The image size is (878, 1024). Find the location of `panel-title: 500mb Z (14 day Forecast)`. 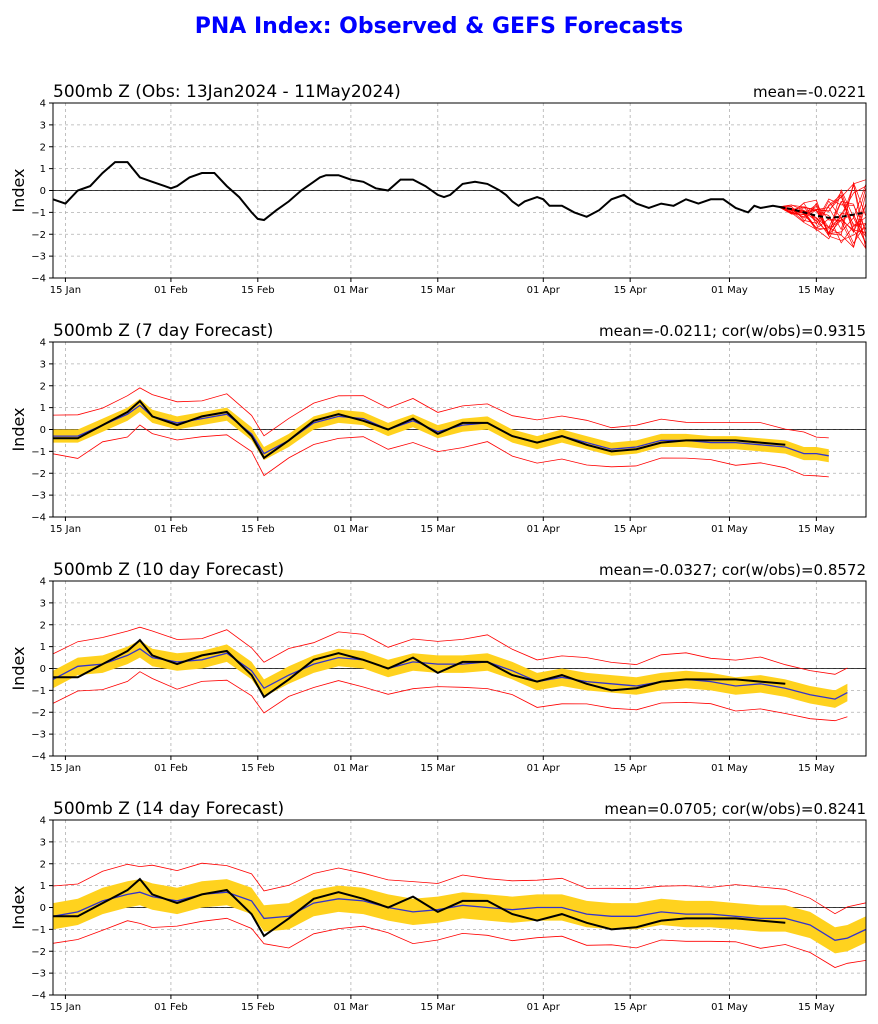

panel-title: 500mb Z (14 day Forecast) is located at coordinates (168, 809).